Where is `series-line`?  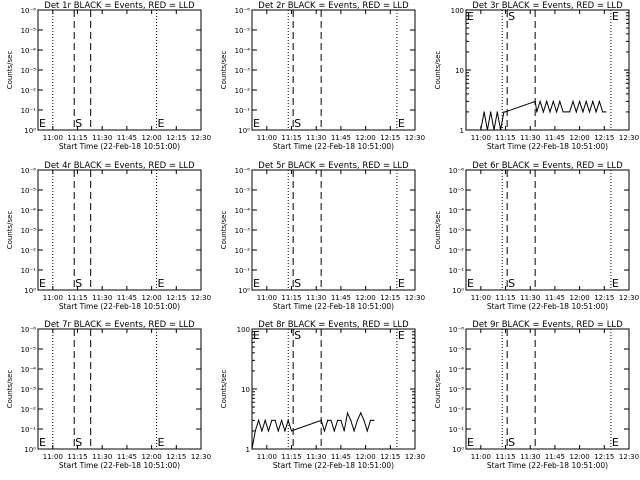 series-line is located at coordinates (312, 430).